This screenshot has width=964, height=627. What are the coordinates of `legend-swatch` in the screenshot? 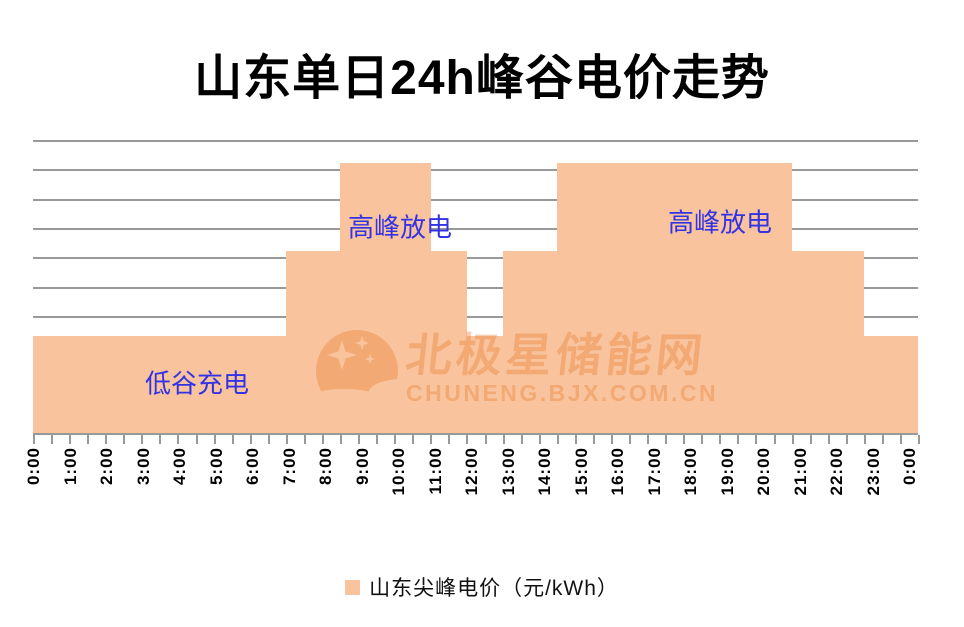 It's located at (353, 587).